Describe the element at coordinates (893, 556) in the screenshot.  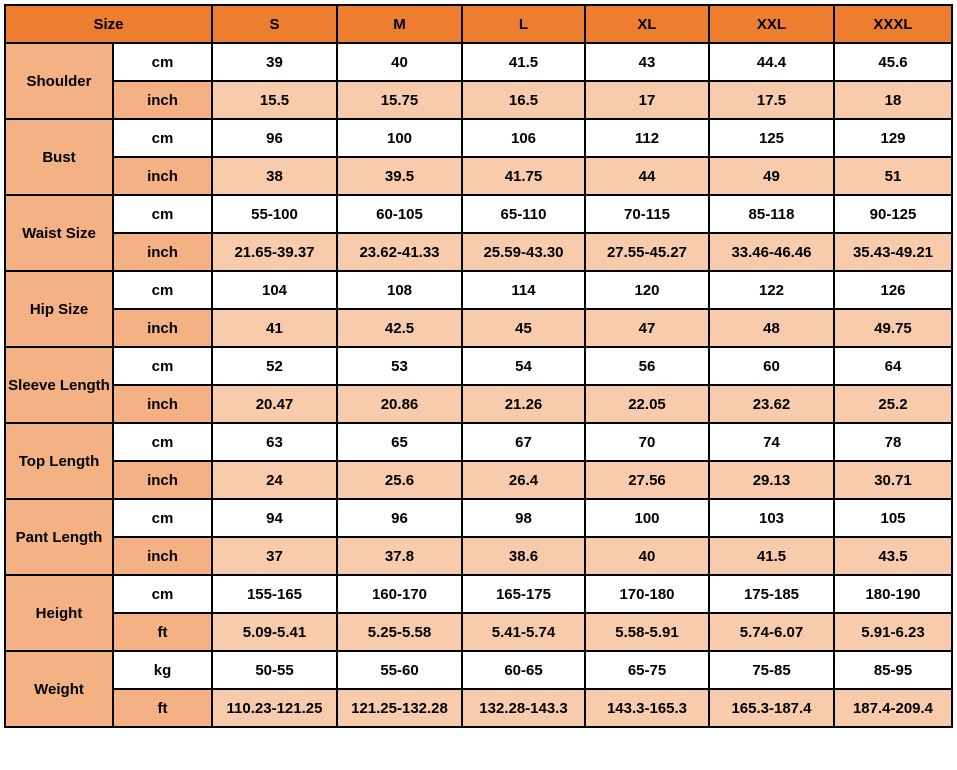
I see `value-cell: 43.5` at that location.